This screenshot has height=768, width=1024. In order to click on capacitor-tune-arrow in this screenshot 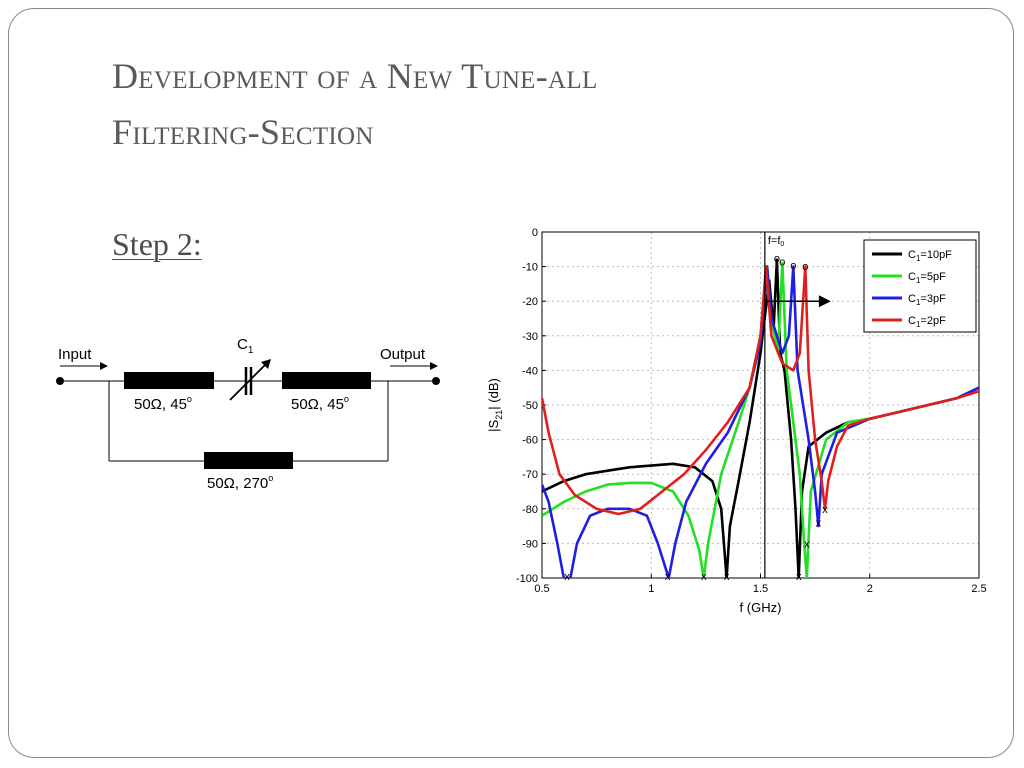, I will do `click(249, 381)`.